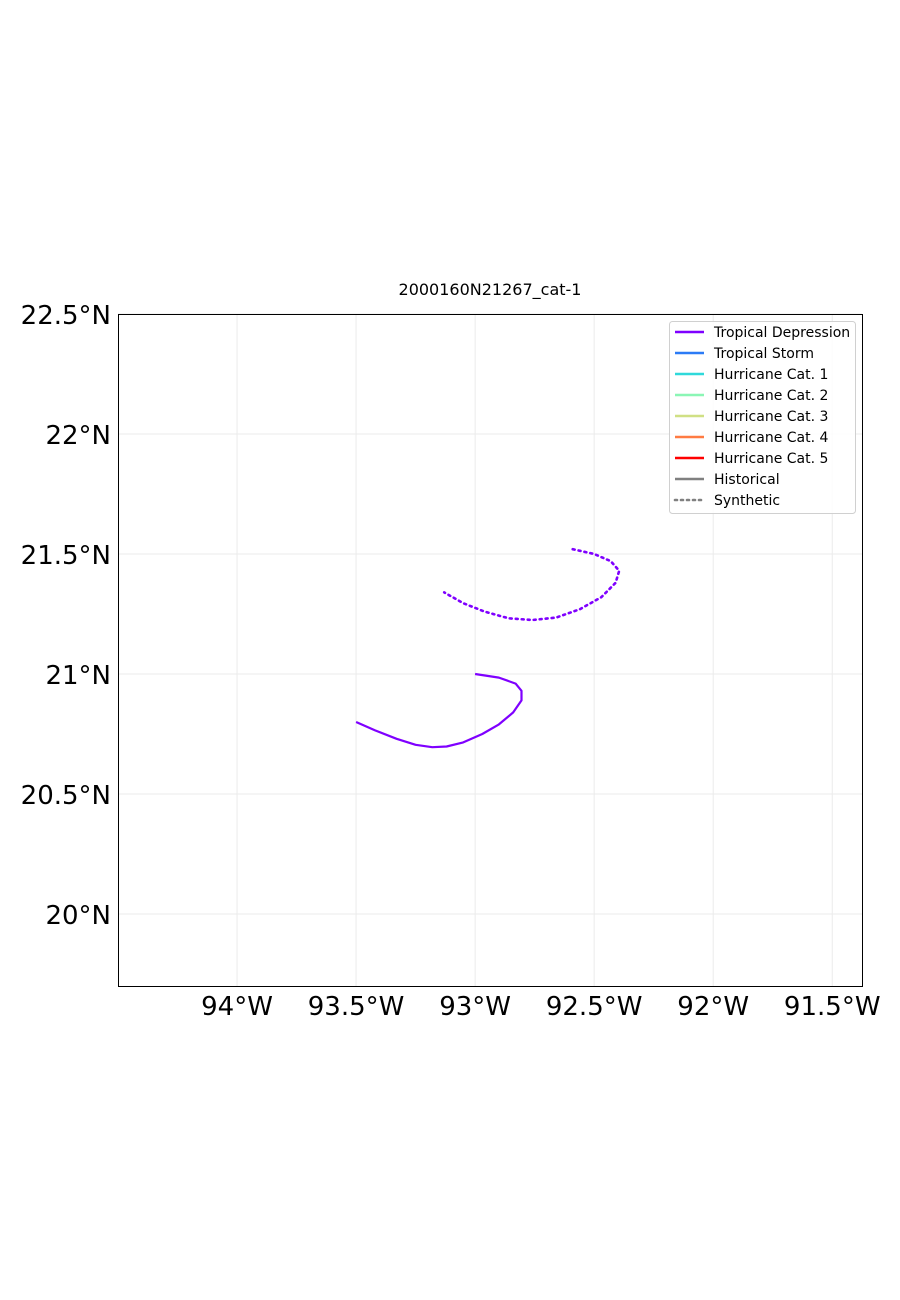 The image size is (900, 1300). I want to click on legend-label: Synthetic, so click(747, 501).